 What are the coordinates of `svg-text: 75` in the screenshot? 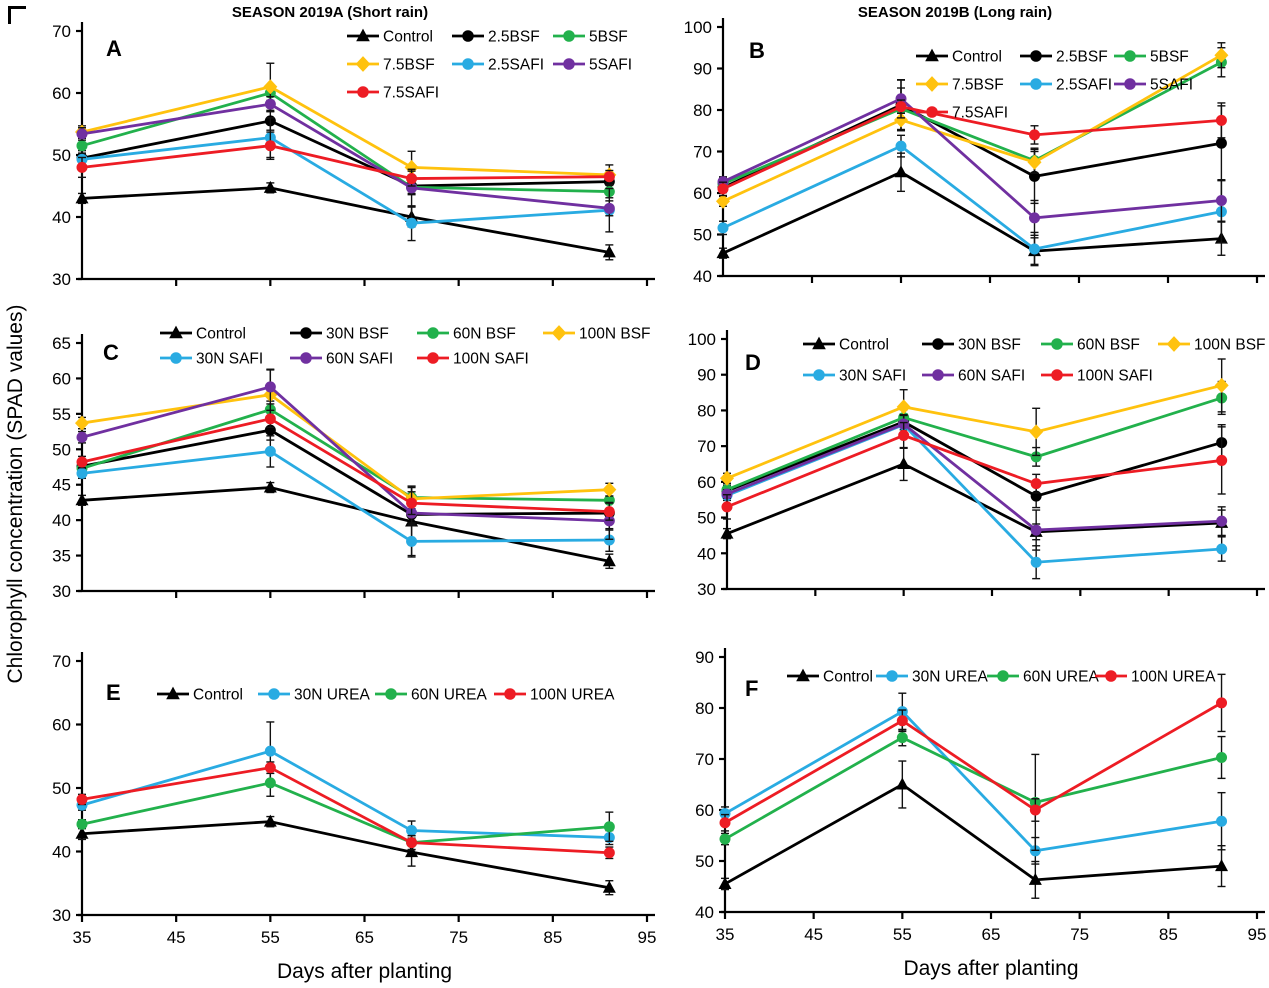 It's located at (458, 937).